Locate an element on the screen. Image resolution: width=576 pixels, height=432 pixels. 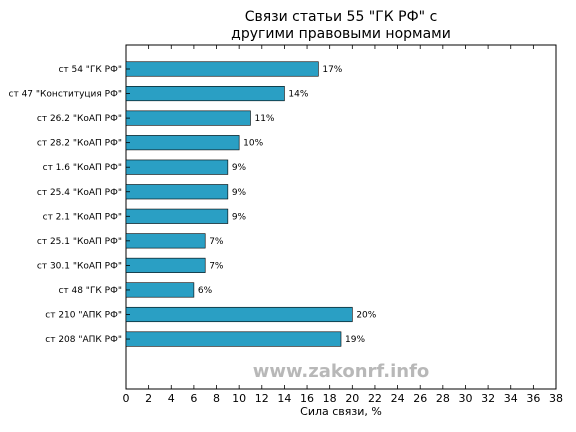
x-tick-label: 4 is located at coordinates (171, 398).